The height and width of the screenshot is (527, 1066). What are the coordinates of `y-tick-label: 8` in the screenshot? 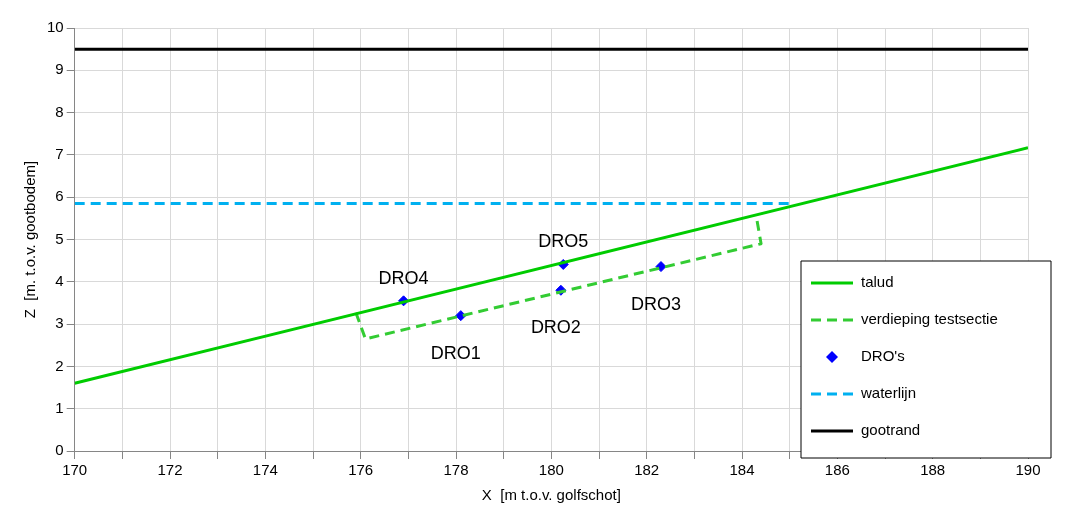 It's located at (59, 111).